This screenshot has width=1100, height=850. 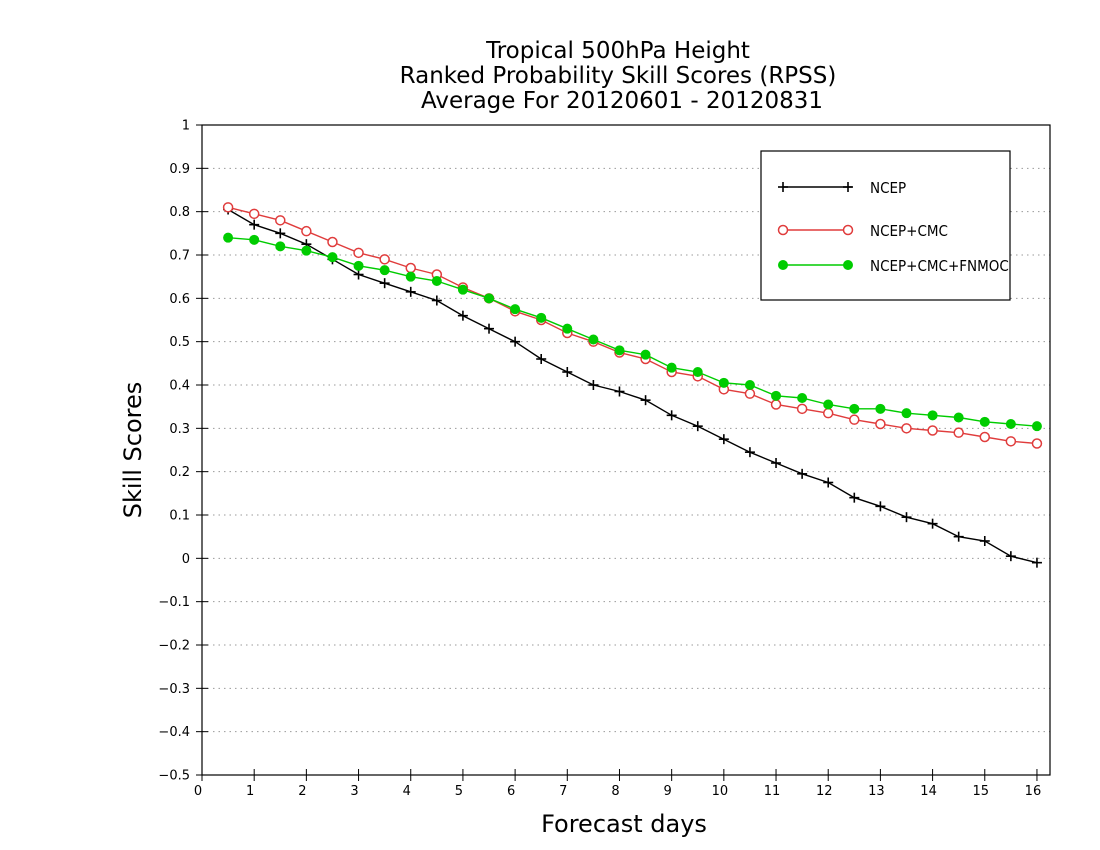 I want to click on x-tick-label: 12, so click(x=824, y=791).